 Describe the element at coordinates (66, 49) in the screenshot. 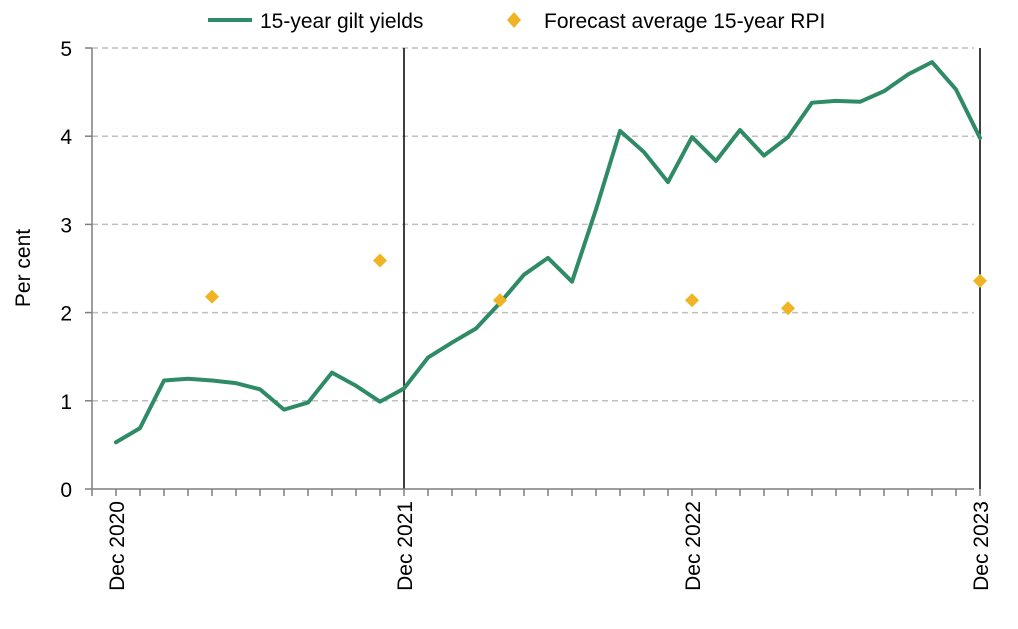

I see `y-tick-label: 5` at that location.